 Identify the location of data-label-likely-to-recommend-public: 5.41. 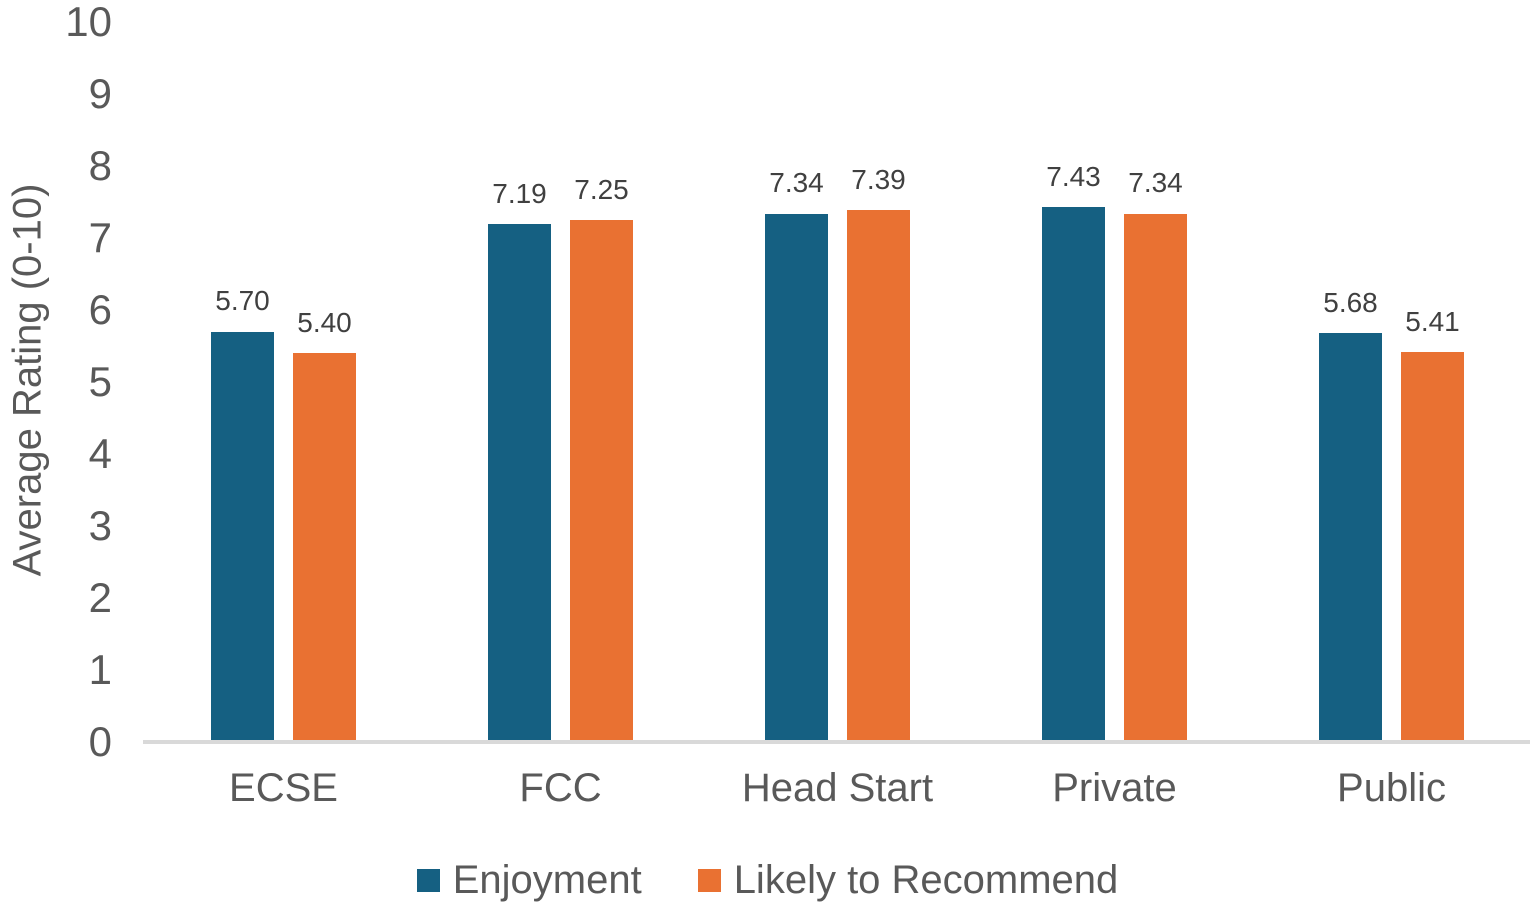
(1432, 322).